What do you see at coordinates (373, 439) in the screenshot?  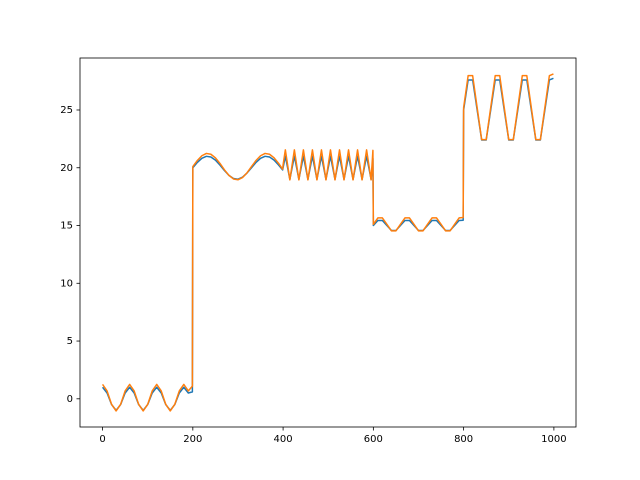 I see `x-tick-label: 600` at bounding box center [373, 439].